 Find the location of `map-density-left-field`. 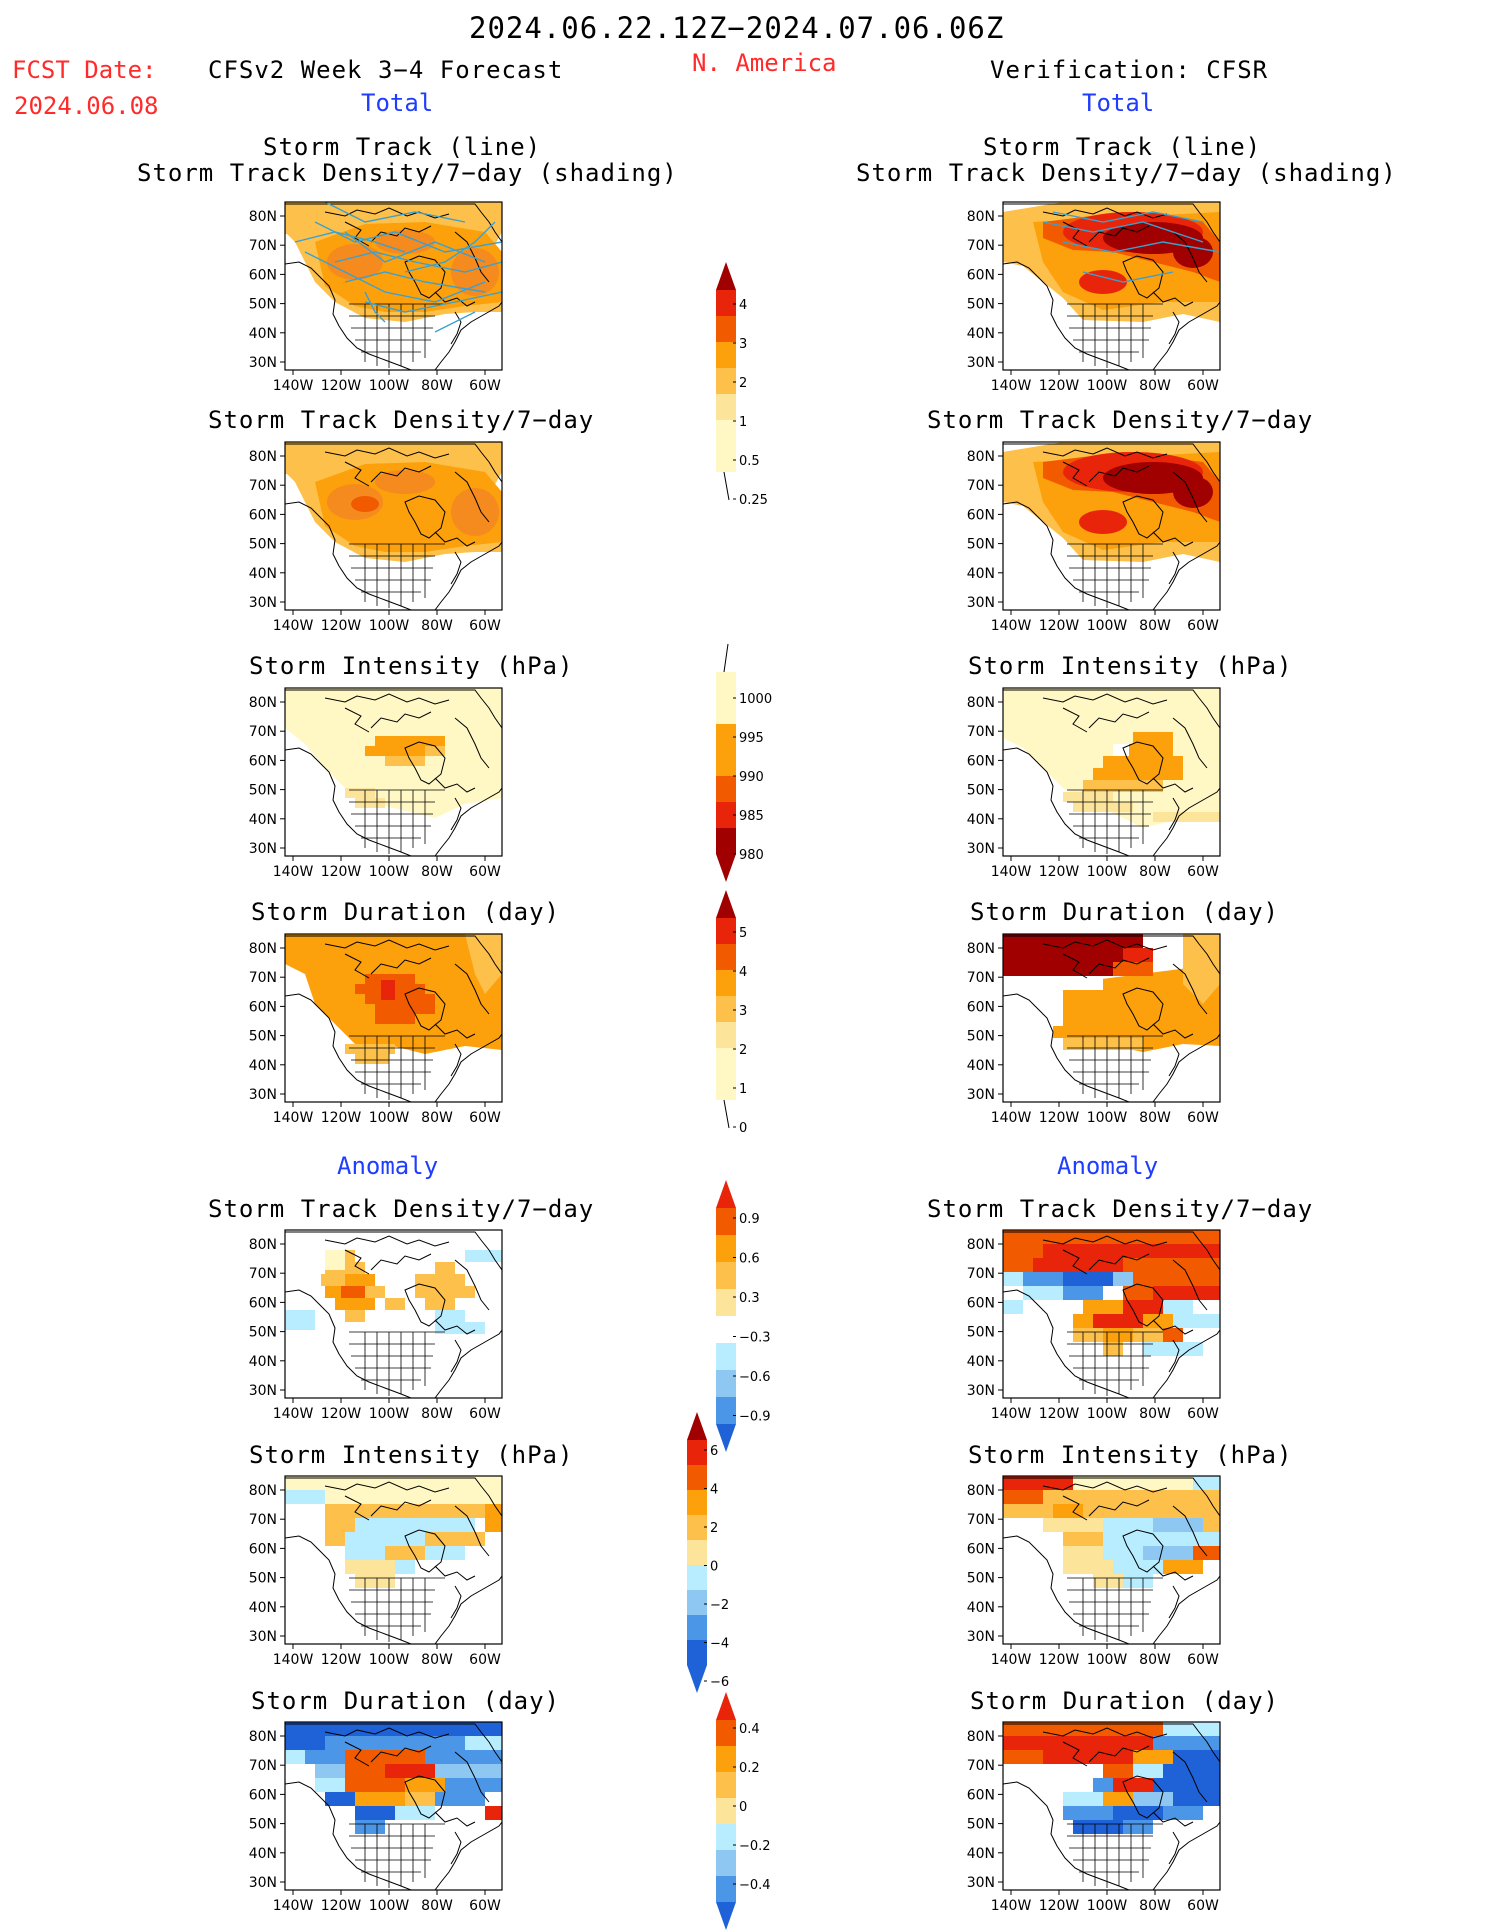

map-density-left-field is located at coordinates (393, 526).